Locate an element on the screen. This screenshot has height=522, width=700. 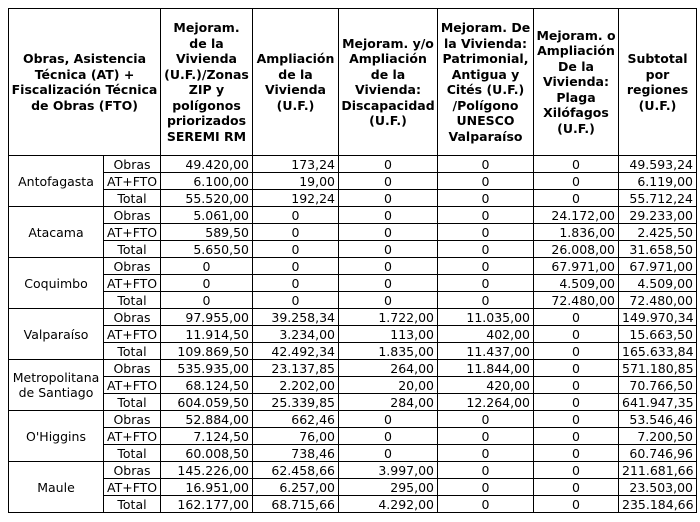
value-cell: 284,00 is located at coordinates (388, 402).